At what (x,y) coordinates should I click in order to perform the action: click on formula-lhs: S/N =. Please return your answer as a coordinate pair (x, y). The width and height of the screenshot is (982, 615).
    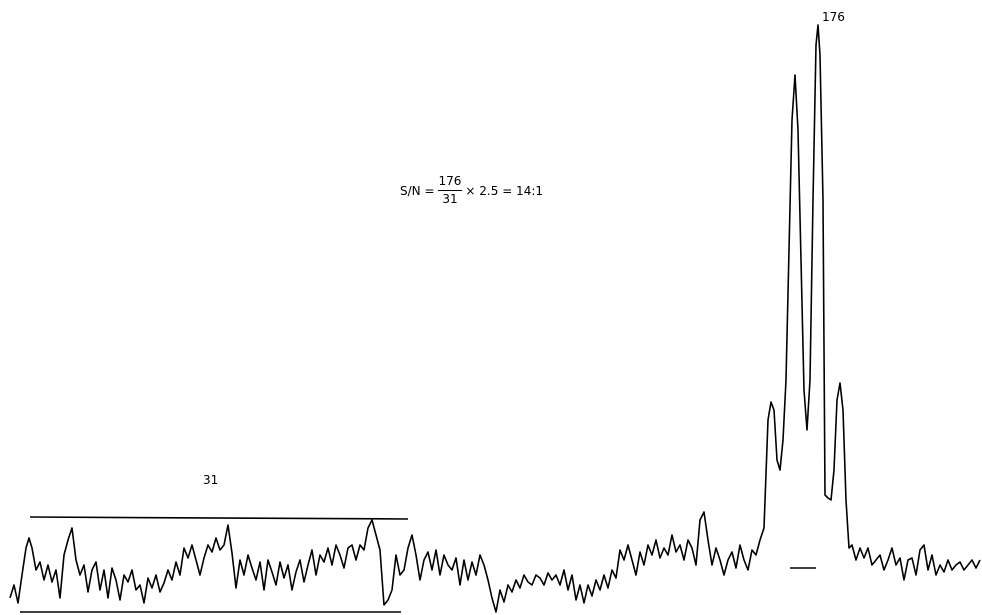
    Looking at the image, I should click on (417, 190).